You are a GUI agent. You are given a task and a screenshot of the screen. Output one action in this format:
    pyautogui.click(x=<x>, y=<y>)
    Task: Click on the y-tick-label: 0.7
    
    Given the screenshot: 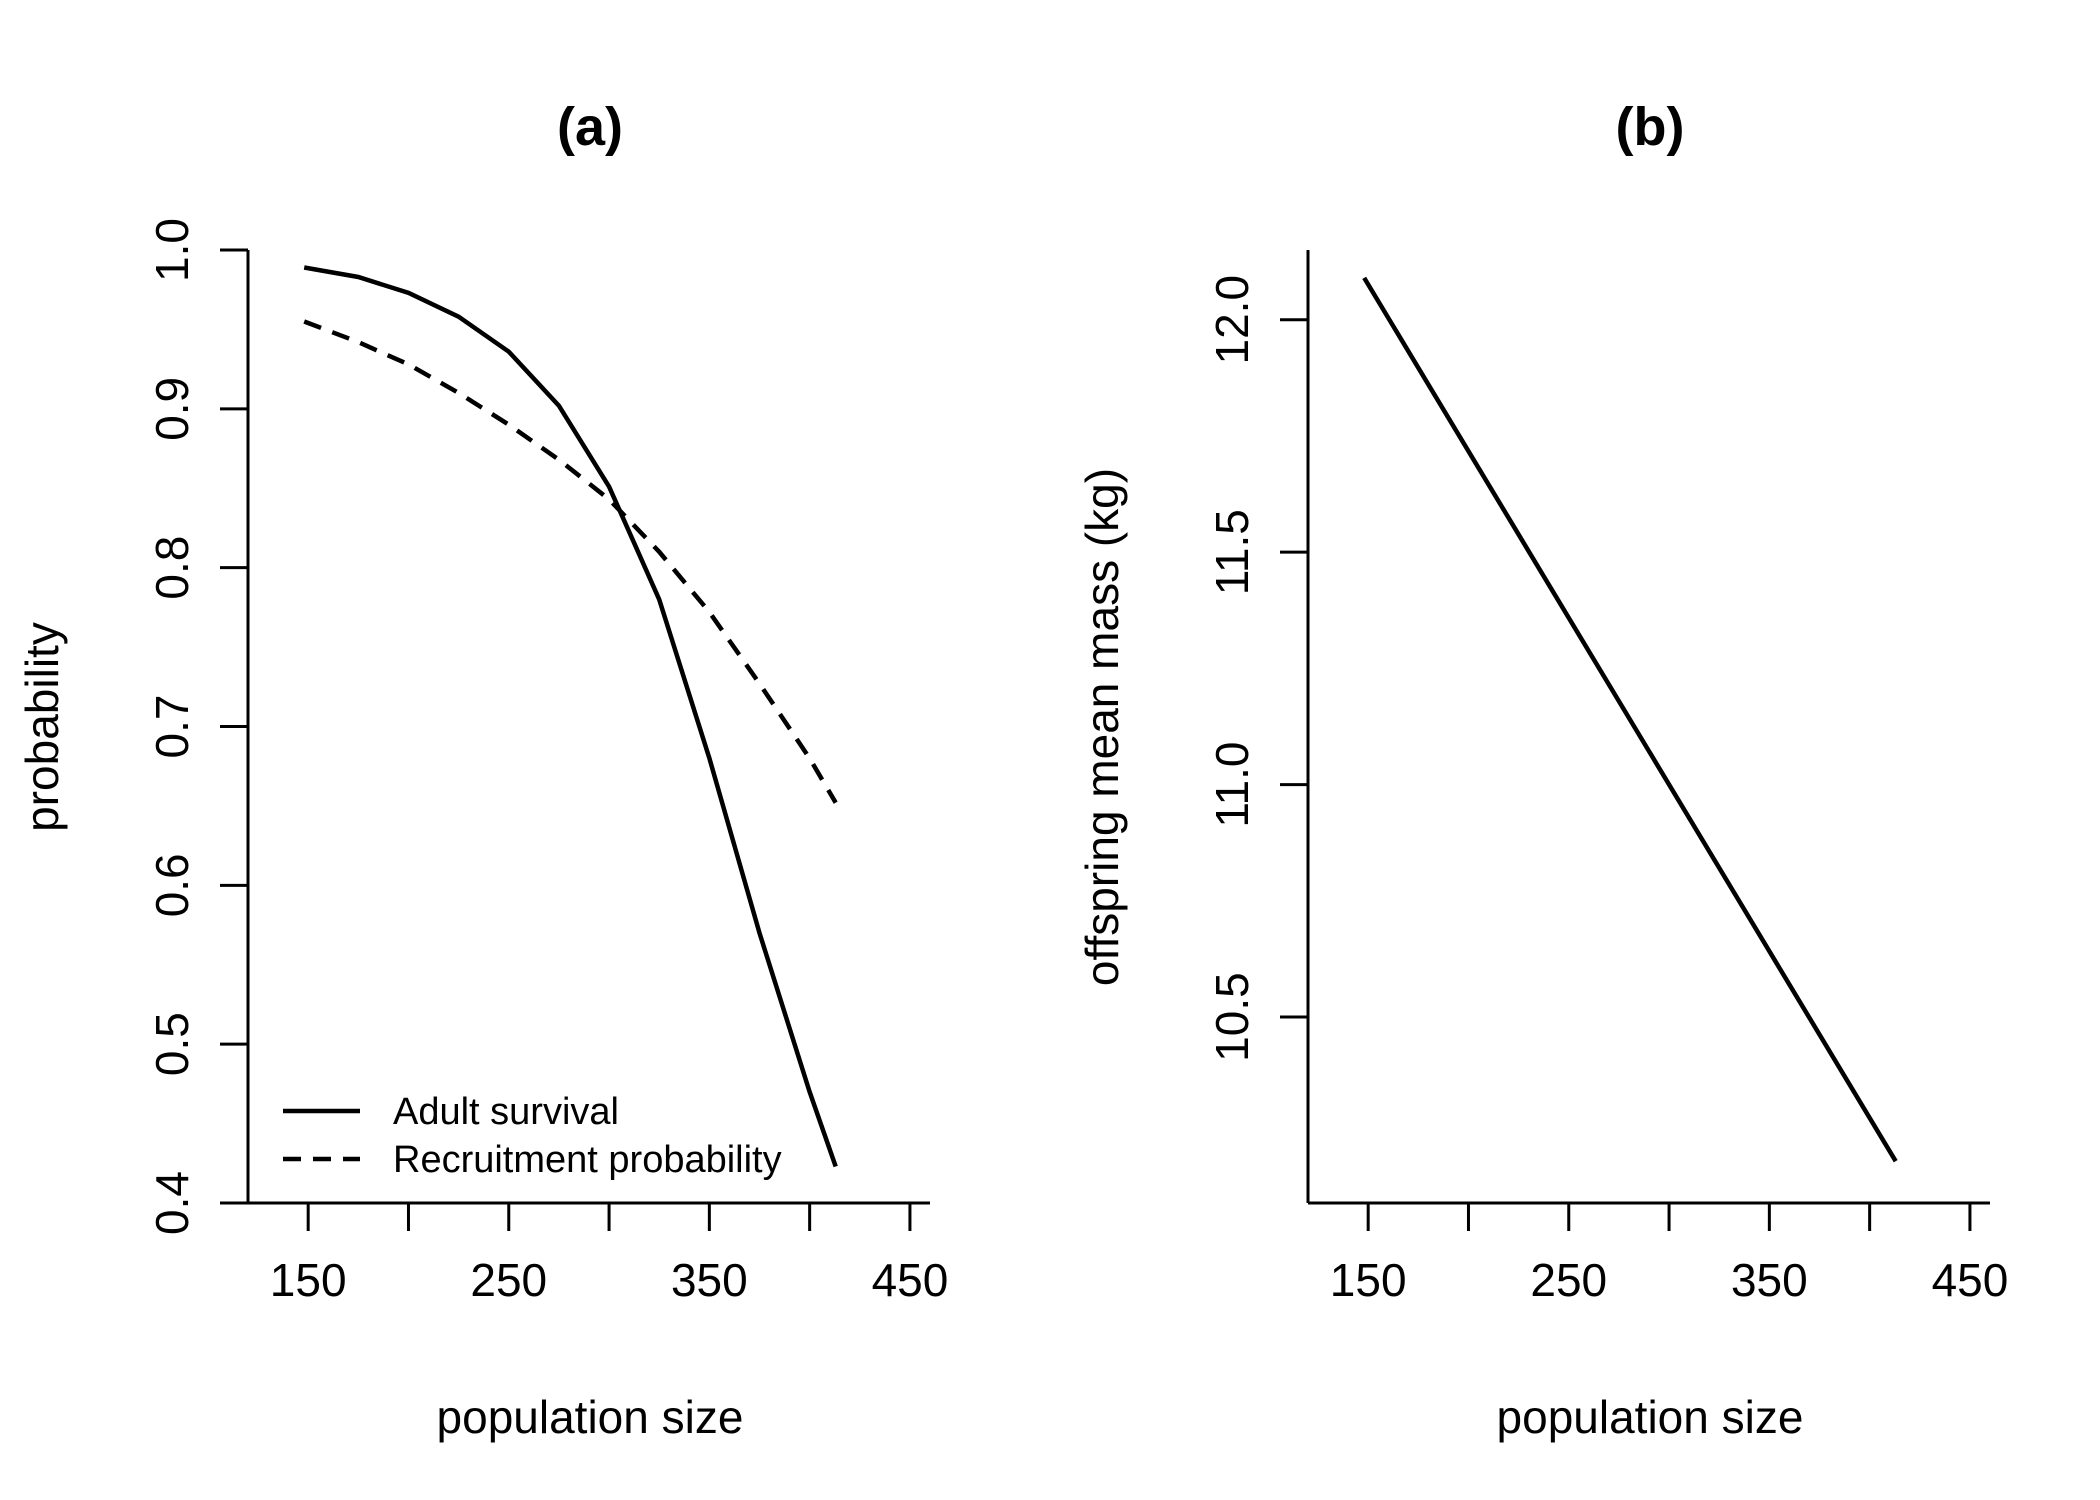 What is the action you would take?
    pyautogui.click(x=172, y=727)
    